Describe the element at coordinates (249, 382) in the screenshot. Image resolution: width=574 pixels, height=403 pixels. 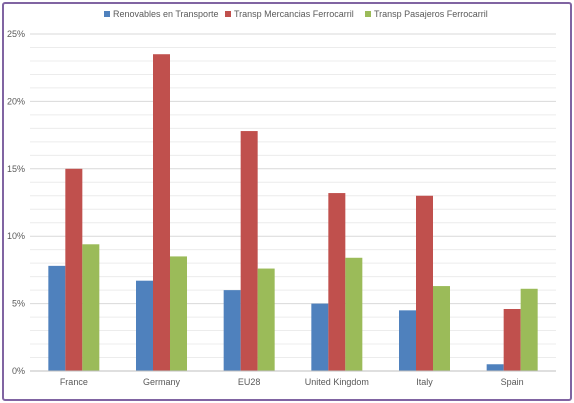
I see `x-tick-label: EU28` at that location.